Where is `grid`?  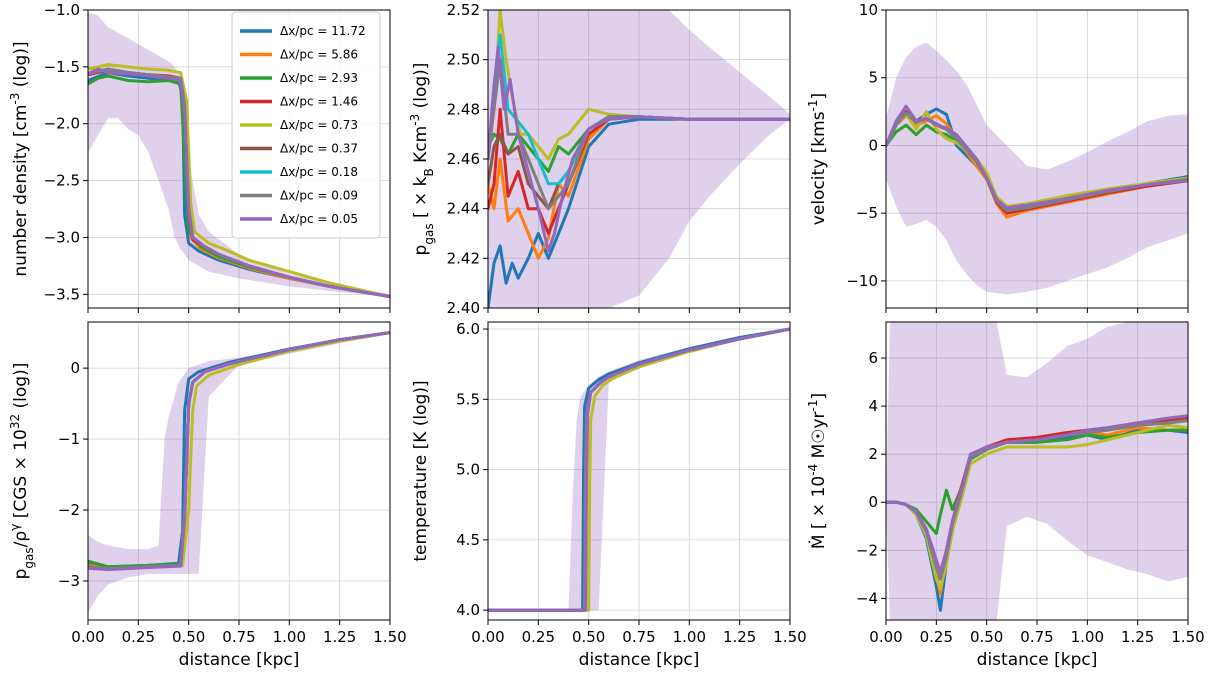 grid is located at coordinates (239, 471).